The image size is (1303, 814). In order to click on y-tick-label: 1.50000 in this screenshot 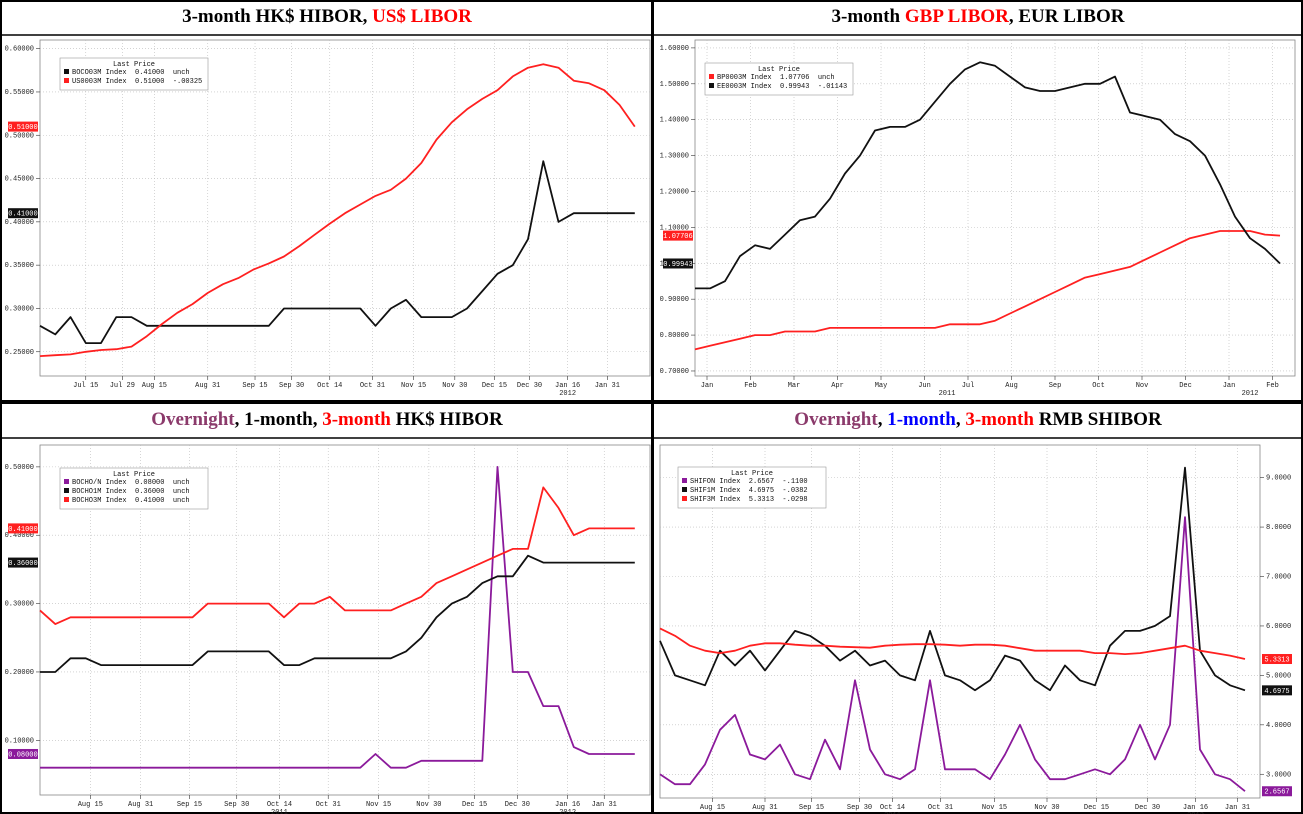, I will do `click(674, 85)`.